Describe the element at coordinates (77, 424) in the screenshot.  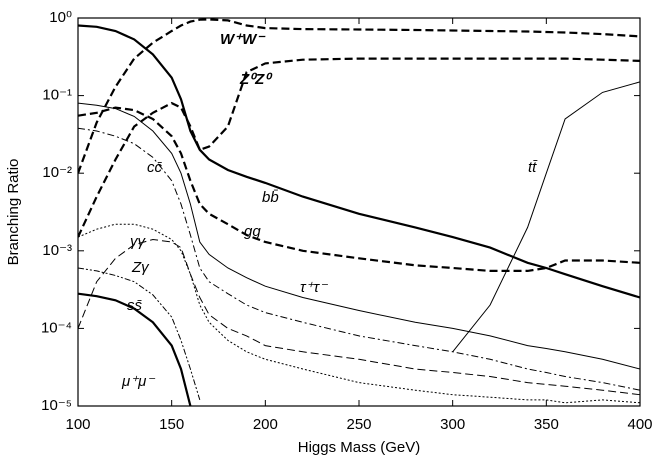
I see `x-tick-label: 100` at that location.